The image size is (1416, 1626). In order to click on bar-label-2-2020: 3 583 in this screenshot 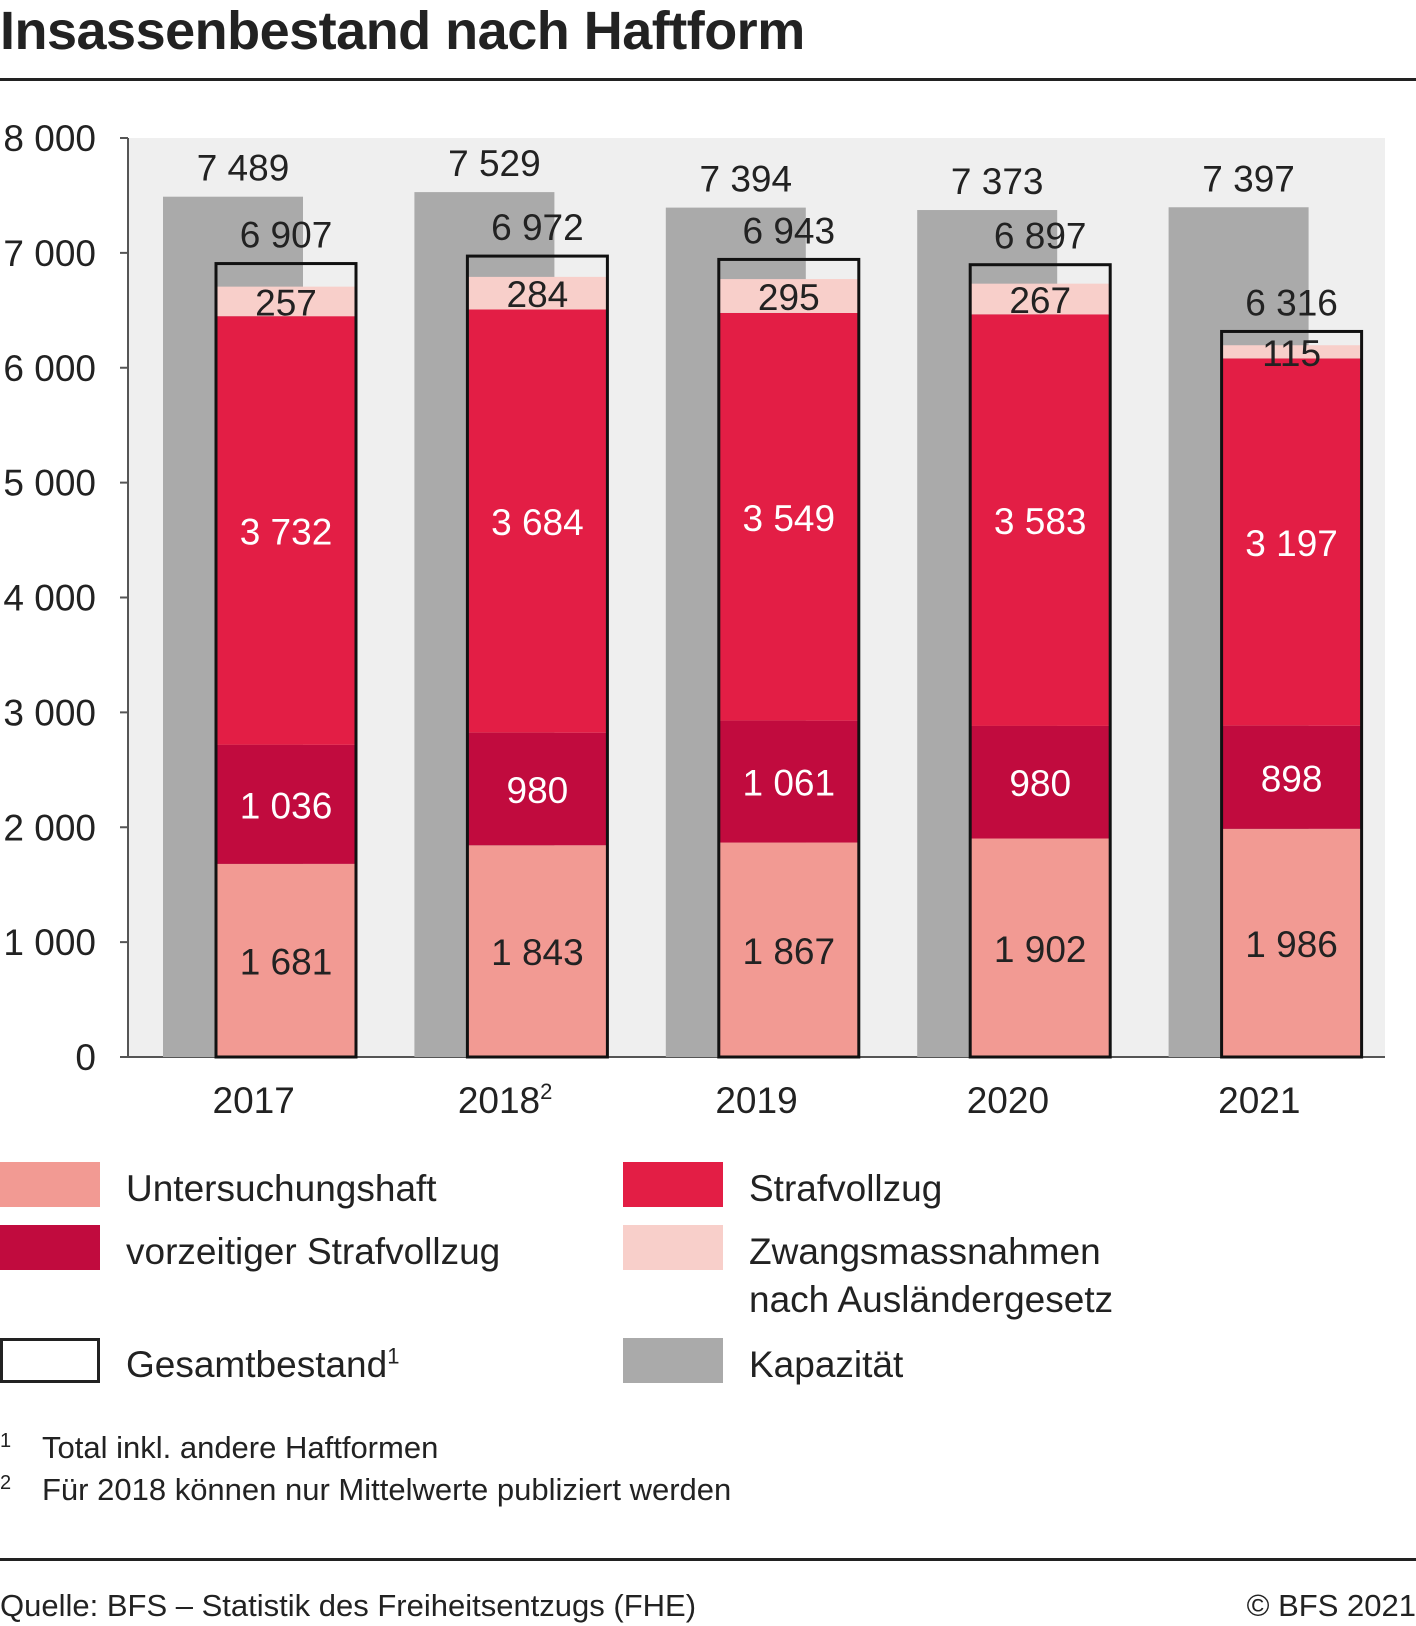, I will do `click(1040, 521)`.